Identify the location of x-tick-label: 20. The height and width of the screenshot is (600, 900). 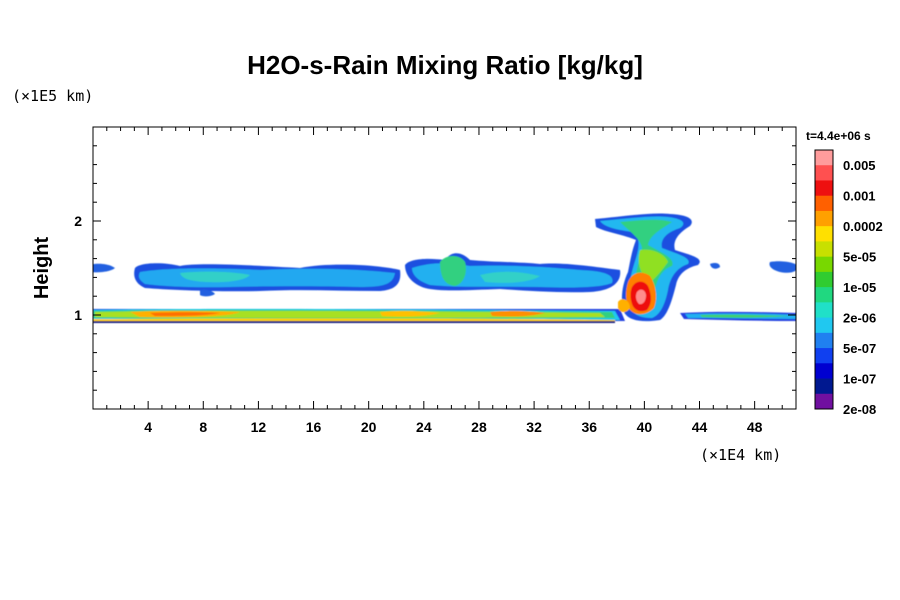
(369, 427).